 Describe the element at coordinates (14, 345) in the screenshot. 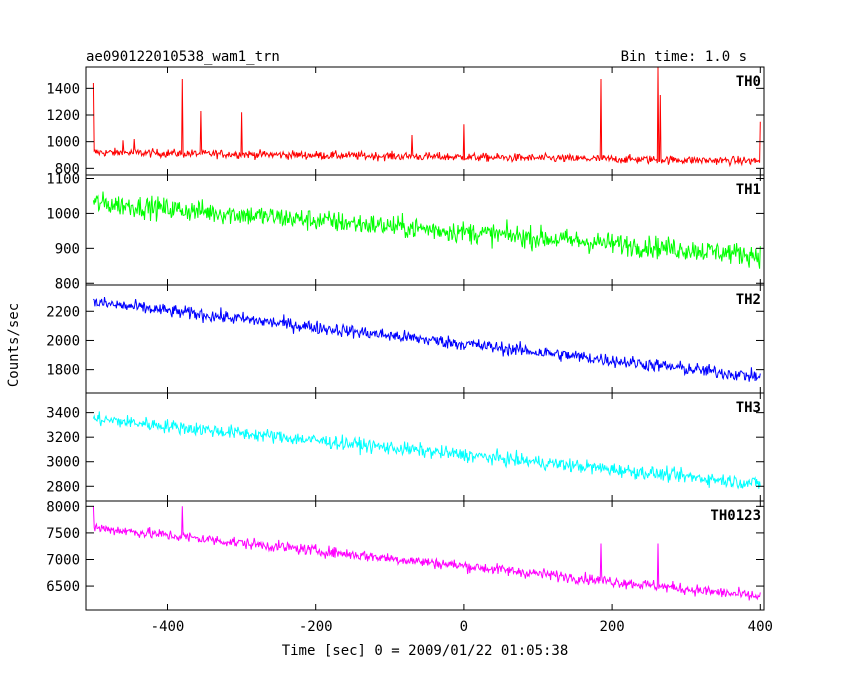

I see `y-axis-label: Counts/sec` at that location.